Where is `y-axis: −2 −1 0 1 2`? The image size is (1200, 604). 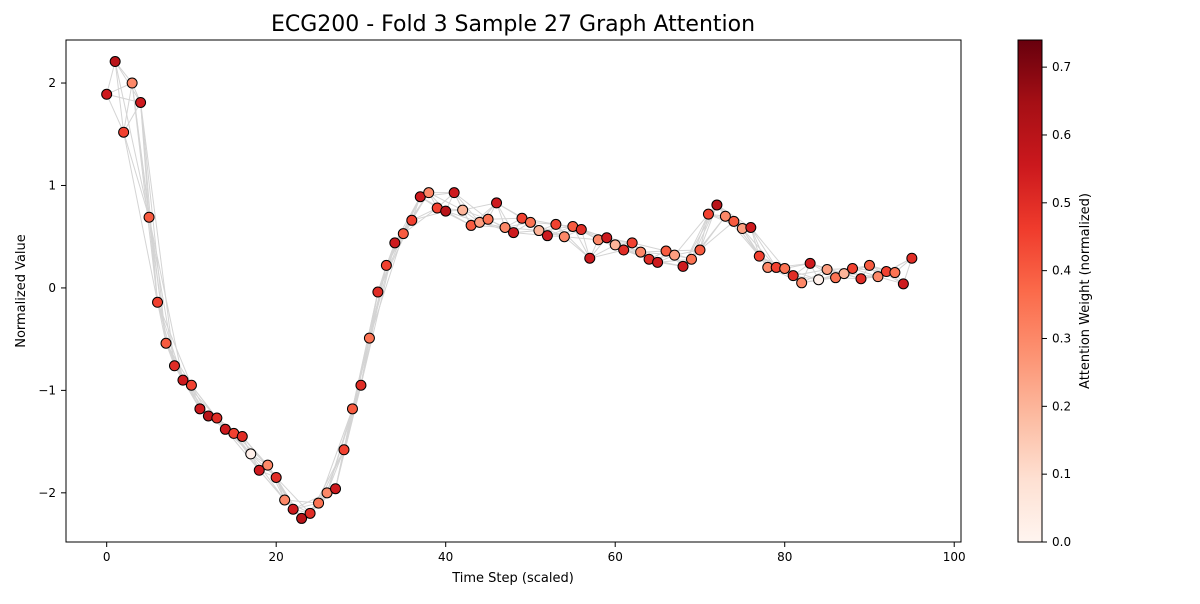 y-axis: −2 −1 0 1 2 is located at coordinates (52, 288).